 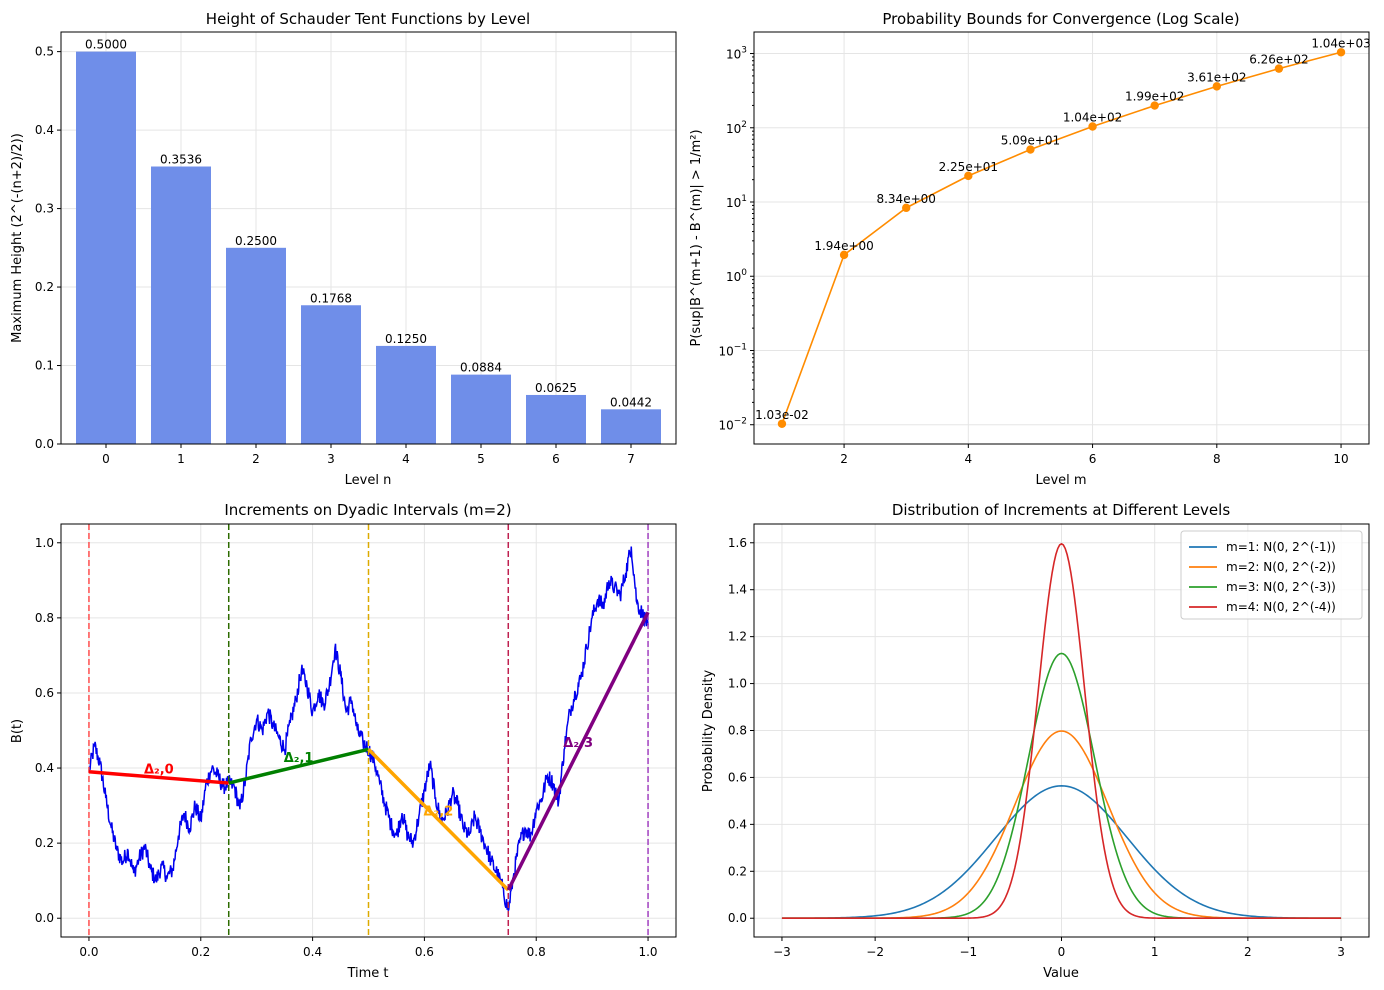 What do you see at coordinates (424, 952) in the screenshot?
I see `tick-label-x: 0.6` at bounding box center [424, 952].